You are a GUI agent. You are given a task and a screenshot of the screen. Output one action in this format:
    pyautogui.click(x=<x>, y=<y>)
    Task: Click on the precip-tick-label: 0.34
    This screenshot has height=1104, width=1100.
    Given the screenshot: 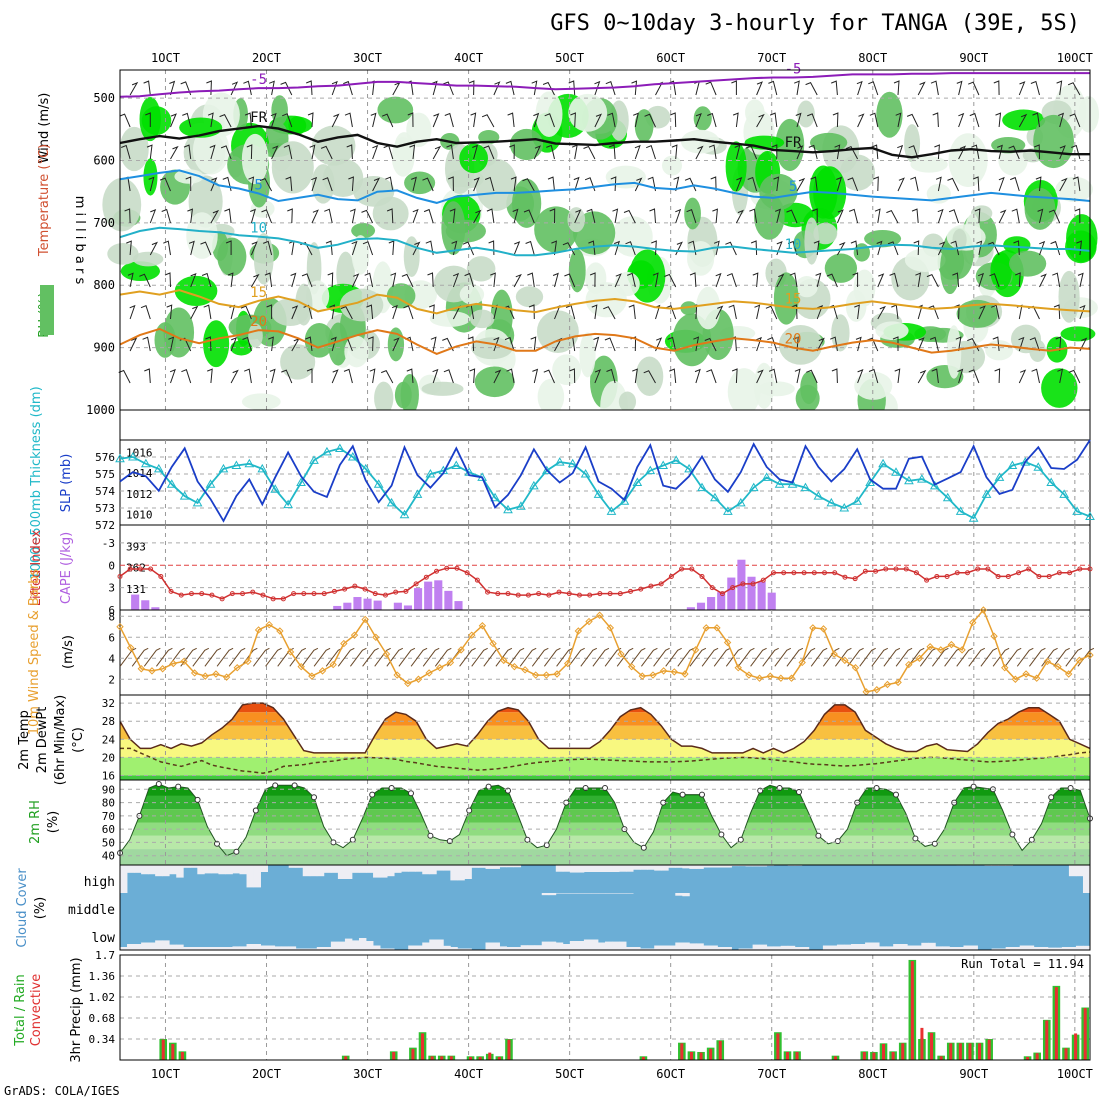 What is the action you would take?
    pyautogui.click(x=102, y=1039)
    